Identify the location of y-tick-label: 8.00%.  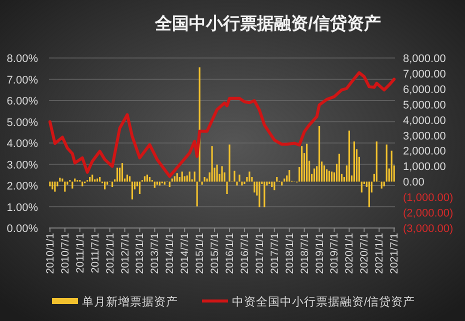
(22, 59).